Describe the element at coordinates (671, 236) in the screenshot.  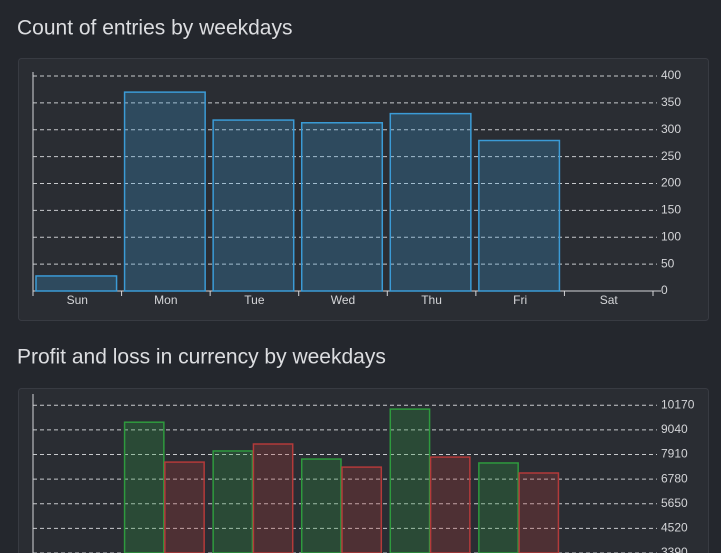
I see `y-tick-label: 100` at that location.